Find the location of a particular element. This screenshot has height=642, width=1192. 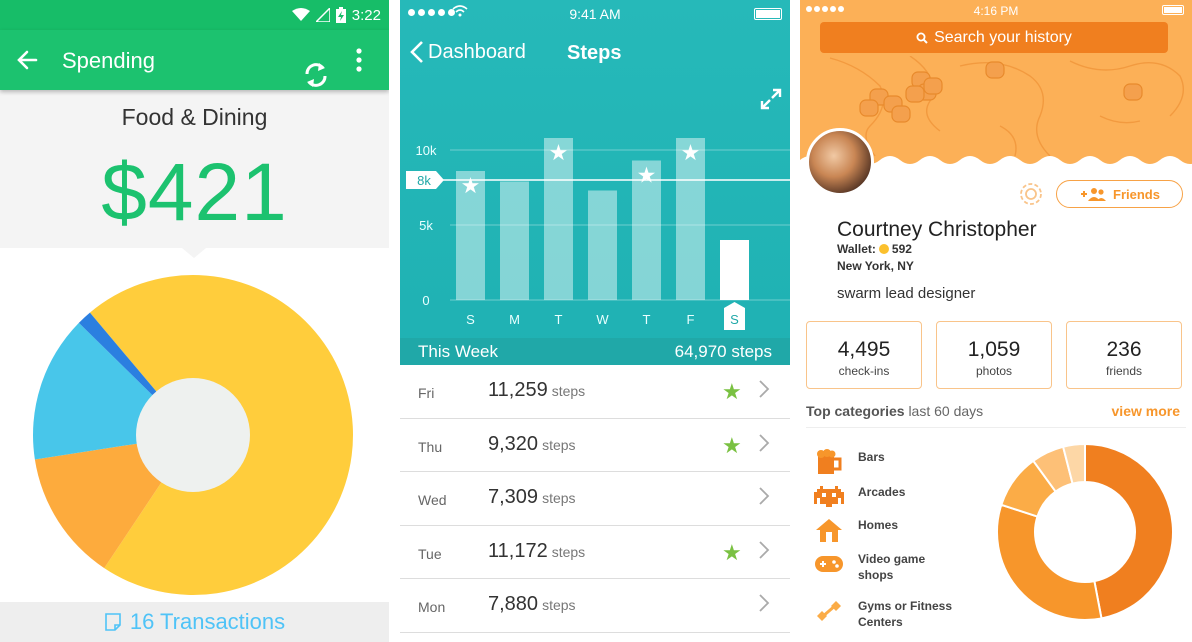

back-button: Dashboard is located at coordinates (468, 52).